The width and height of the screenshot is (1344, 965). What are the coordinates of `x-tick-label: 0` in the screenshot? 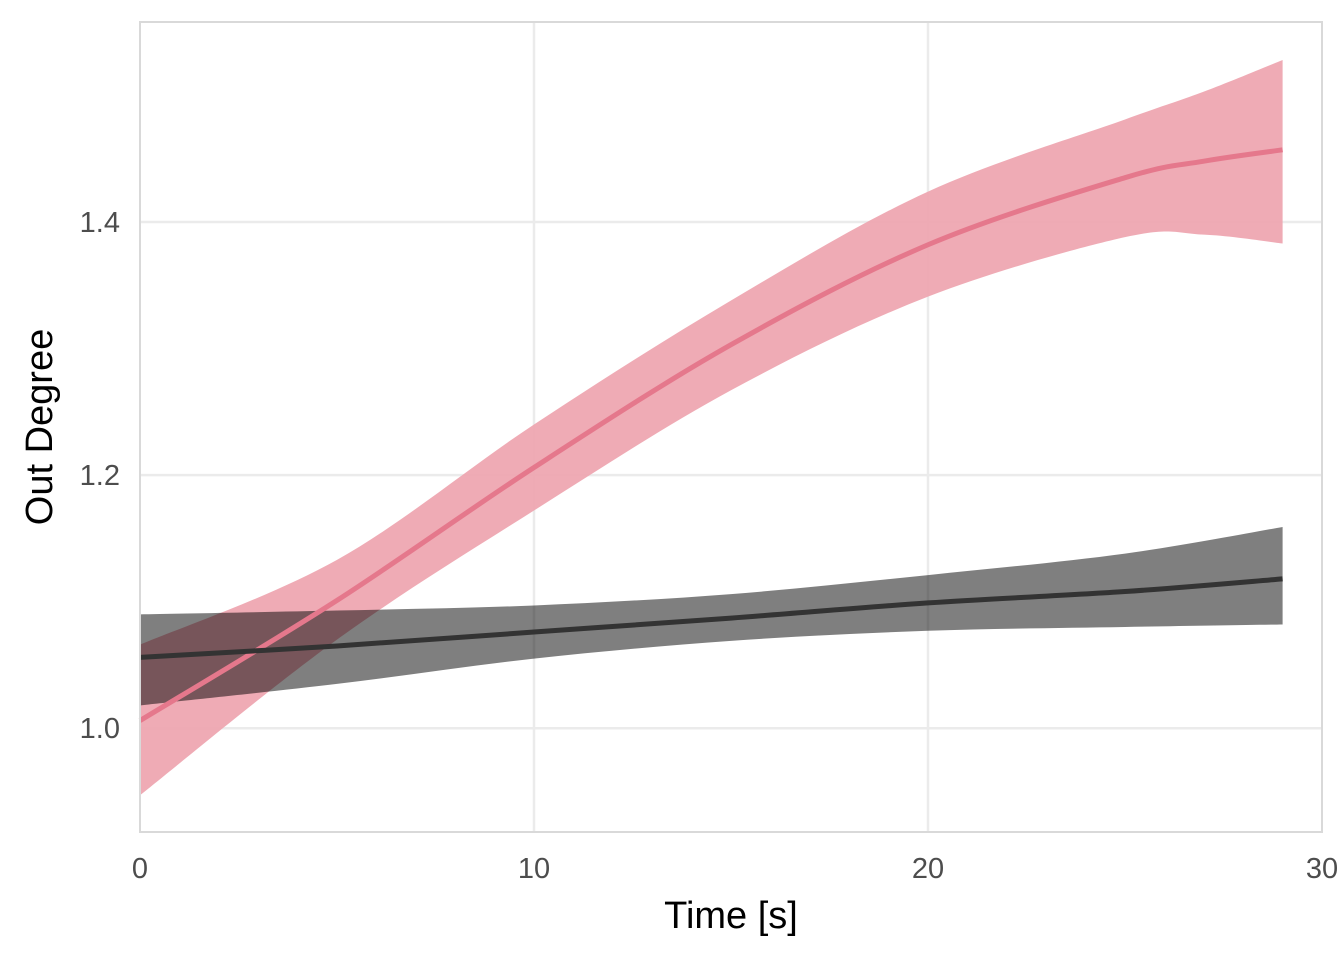 It's located at (140, 869).